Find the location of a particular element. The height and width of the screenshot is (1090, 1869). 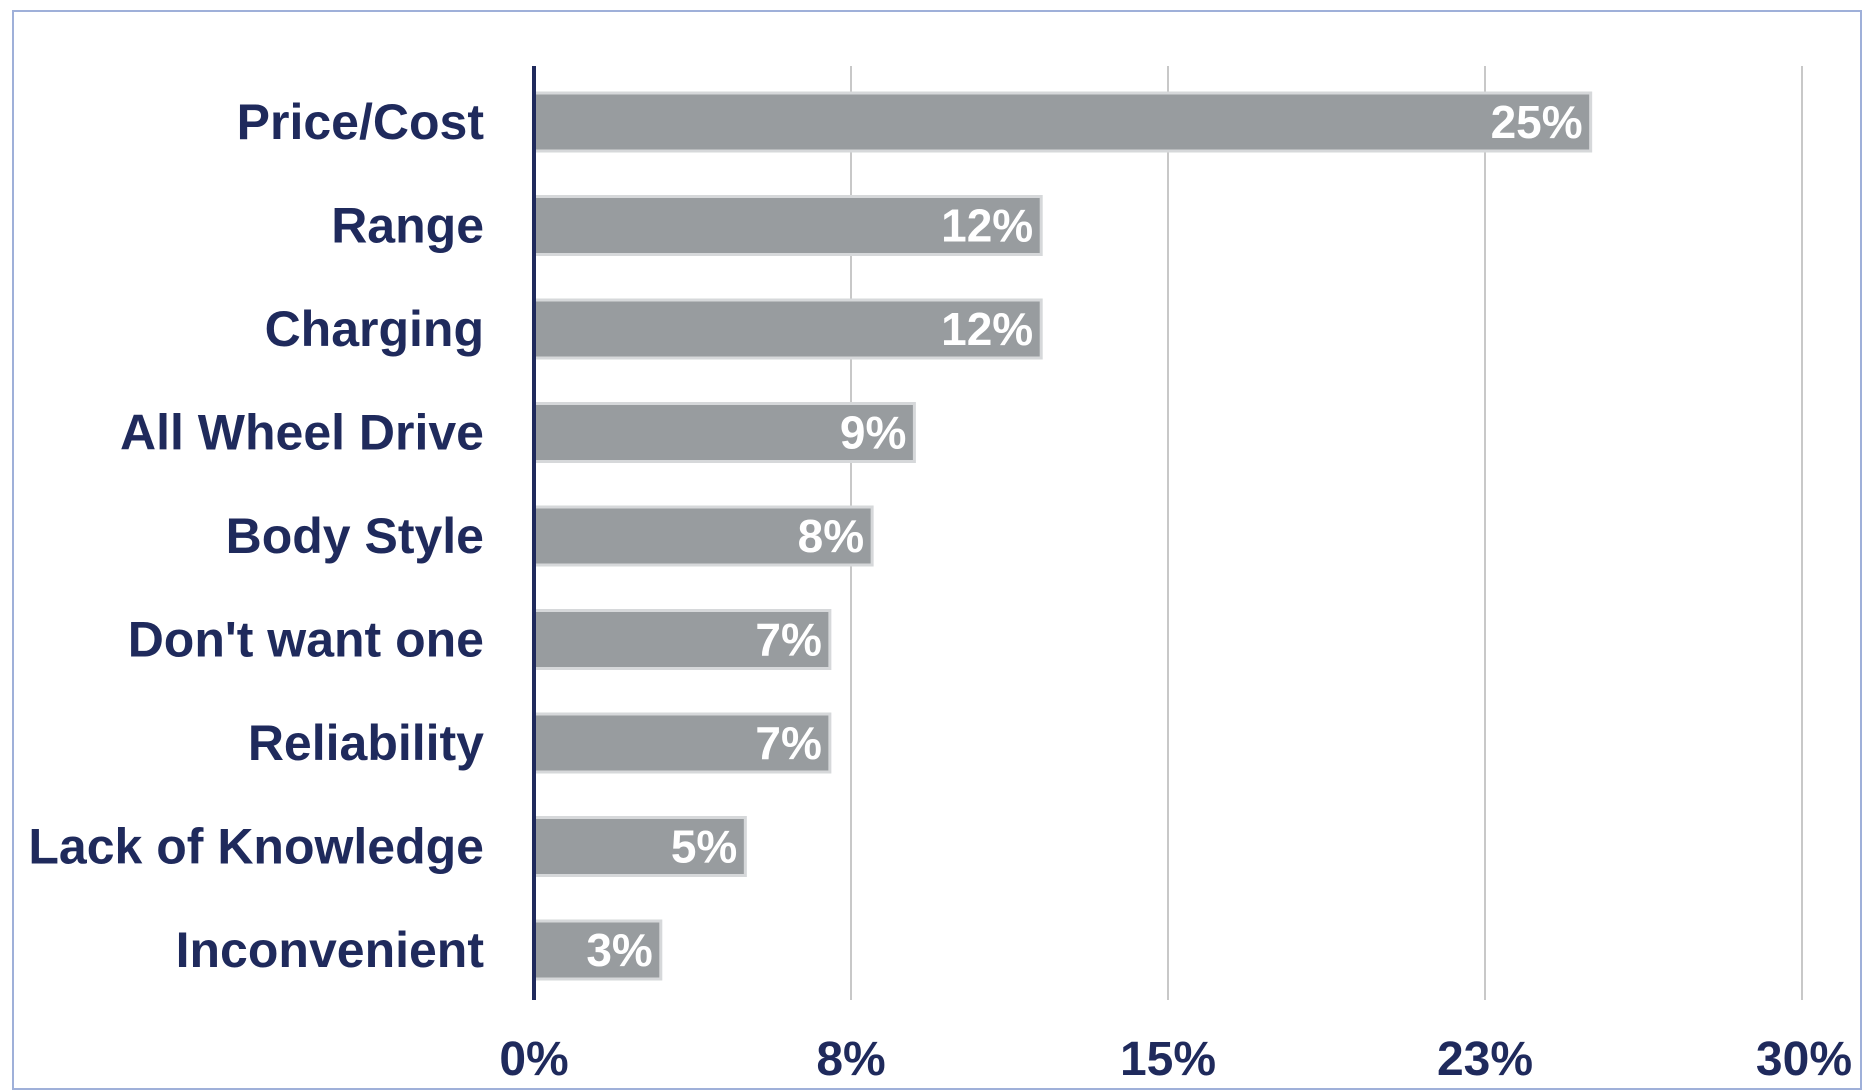

category-label: Reliability is located at coordinates (366, 743).